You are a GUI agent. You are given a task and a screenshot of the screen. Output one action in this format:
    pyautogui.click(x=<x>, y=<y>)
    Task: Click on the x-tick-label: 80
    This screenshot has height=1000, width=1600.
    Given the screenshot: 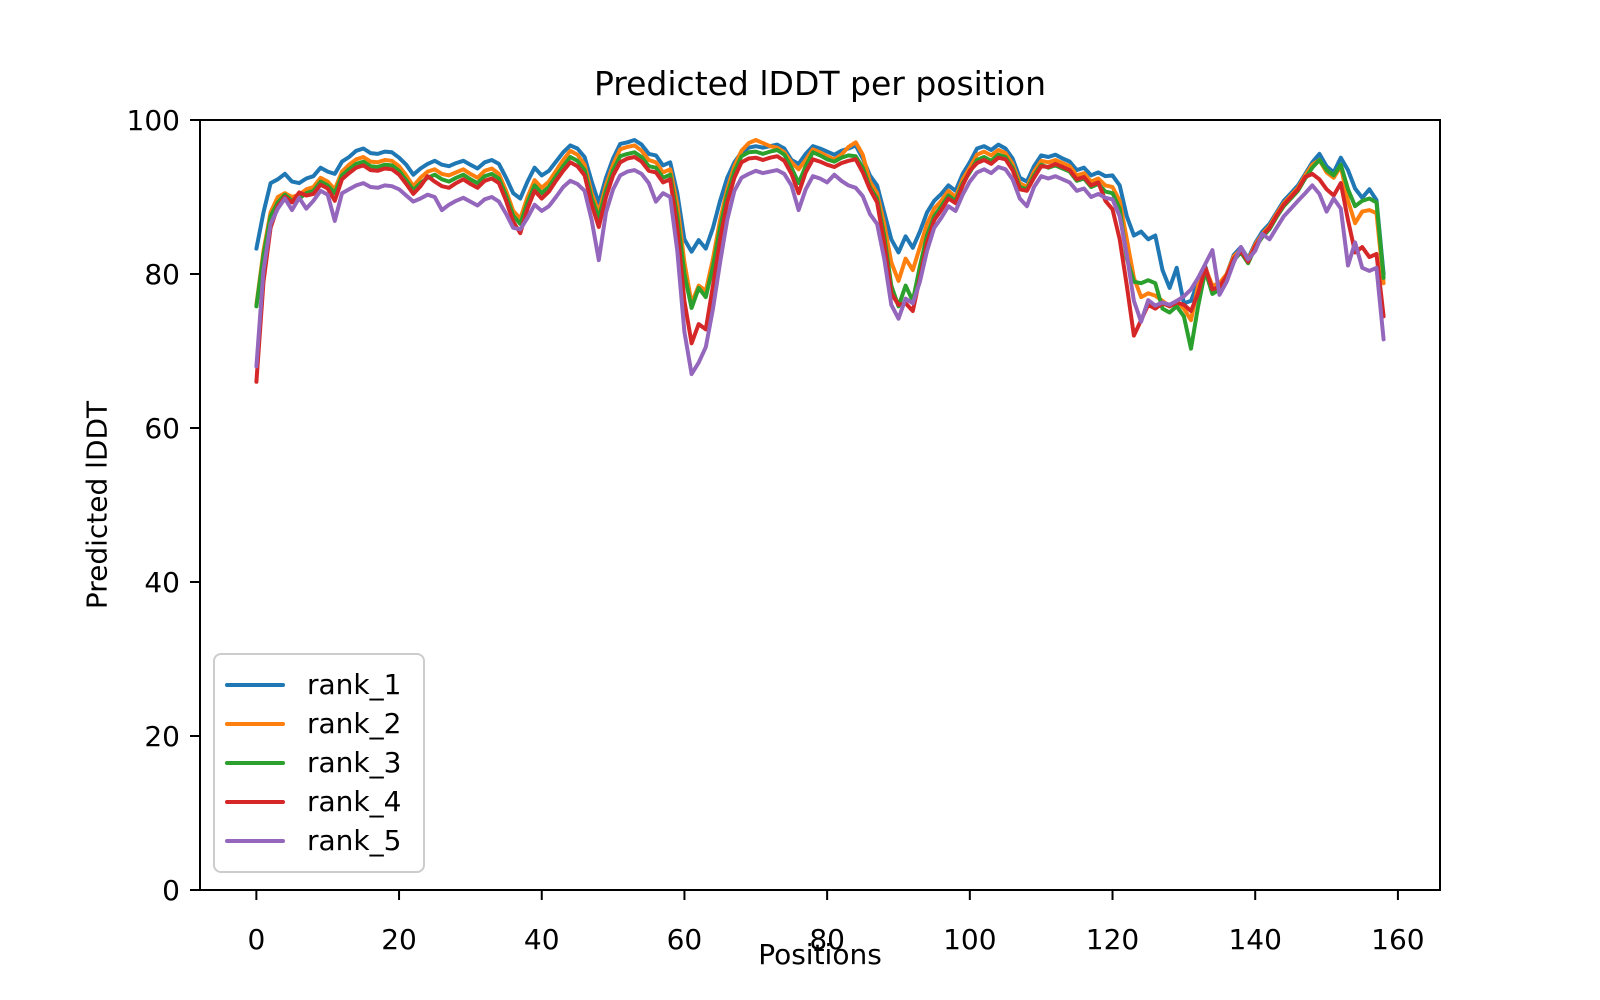 What is the action you would take?
    pyautogui.click(x=827, y=939)
    